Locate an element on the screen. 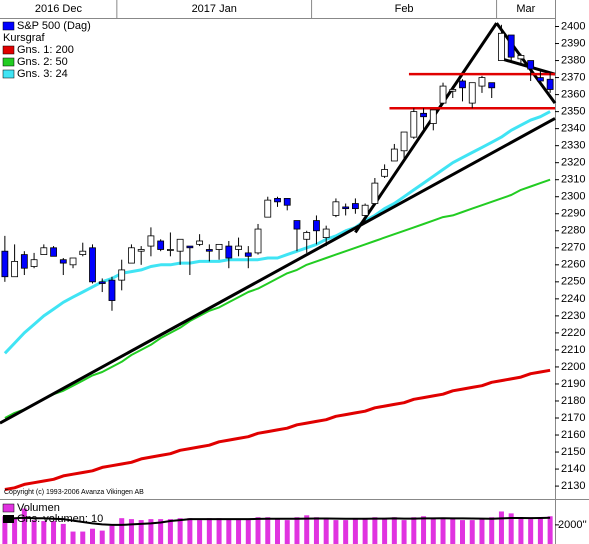 The image size is (589, 544). volume-average is located at coordinates (277, 521).